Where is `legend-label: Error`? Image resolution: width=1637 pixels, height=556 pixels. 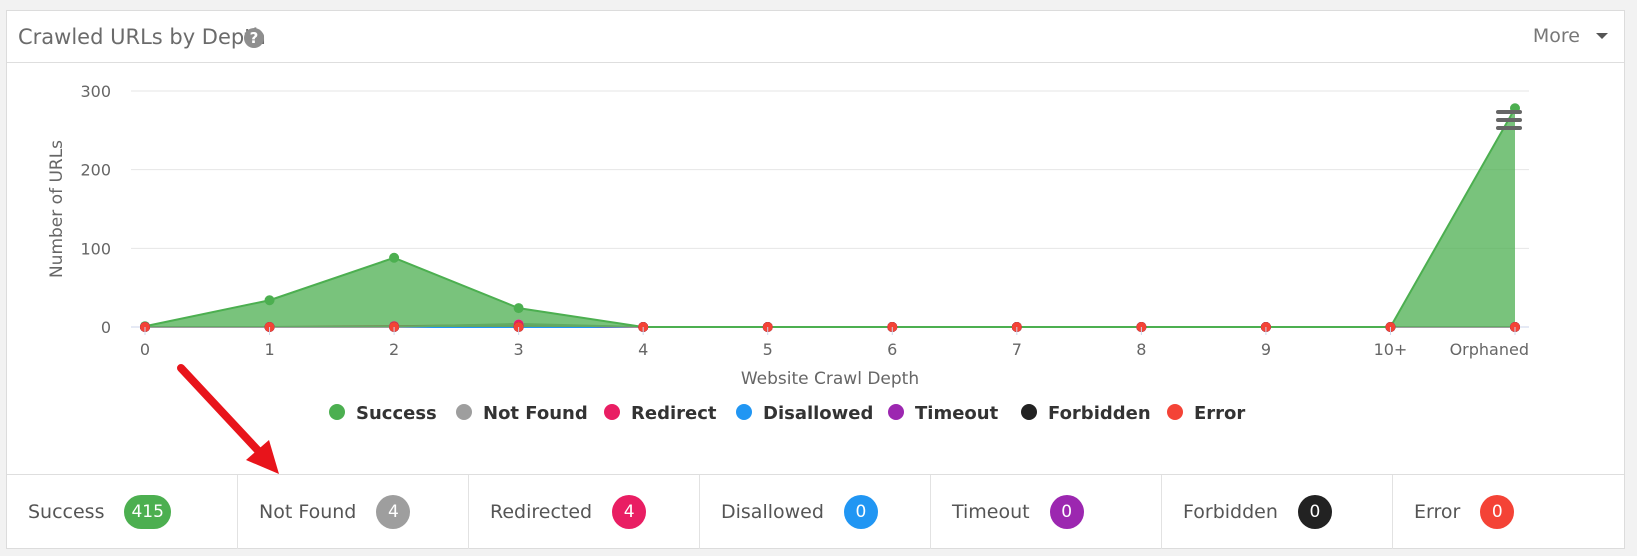
legend-label: Error is located at coordinates (1219, 413).